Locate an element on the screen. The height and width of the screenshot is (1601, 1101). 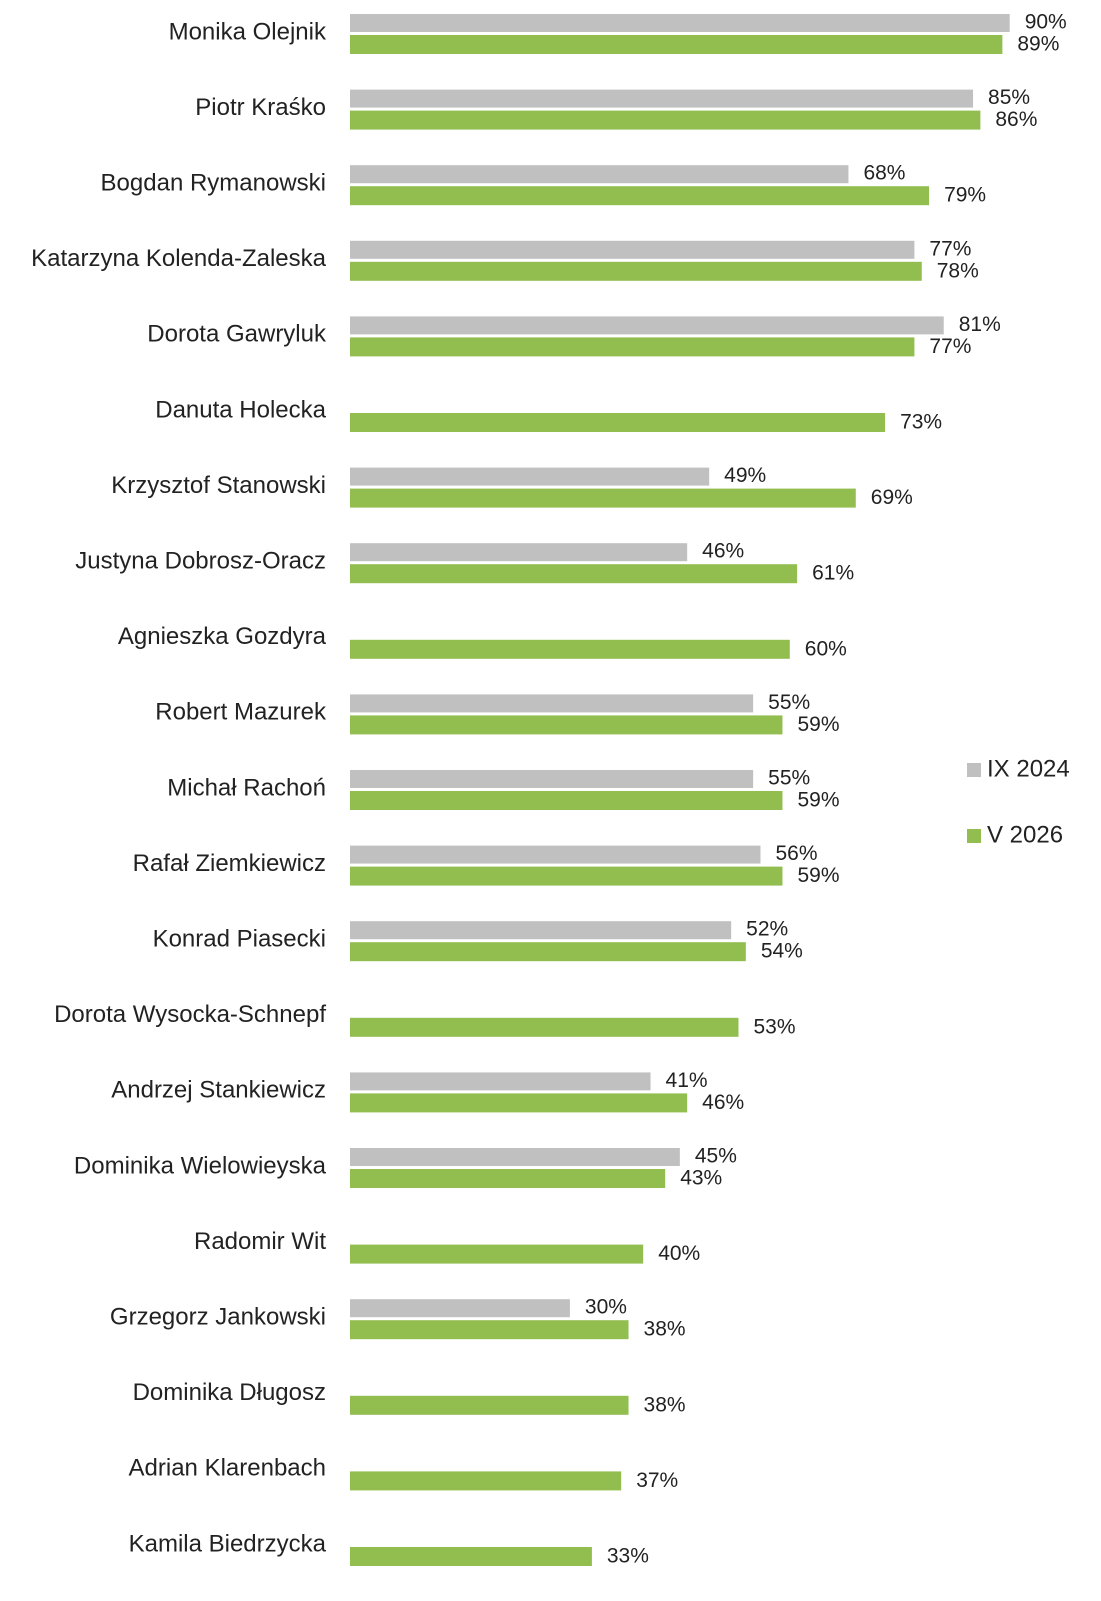
legend-label: IX 2024 is located at coordinates (1028, 768).